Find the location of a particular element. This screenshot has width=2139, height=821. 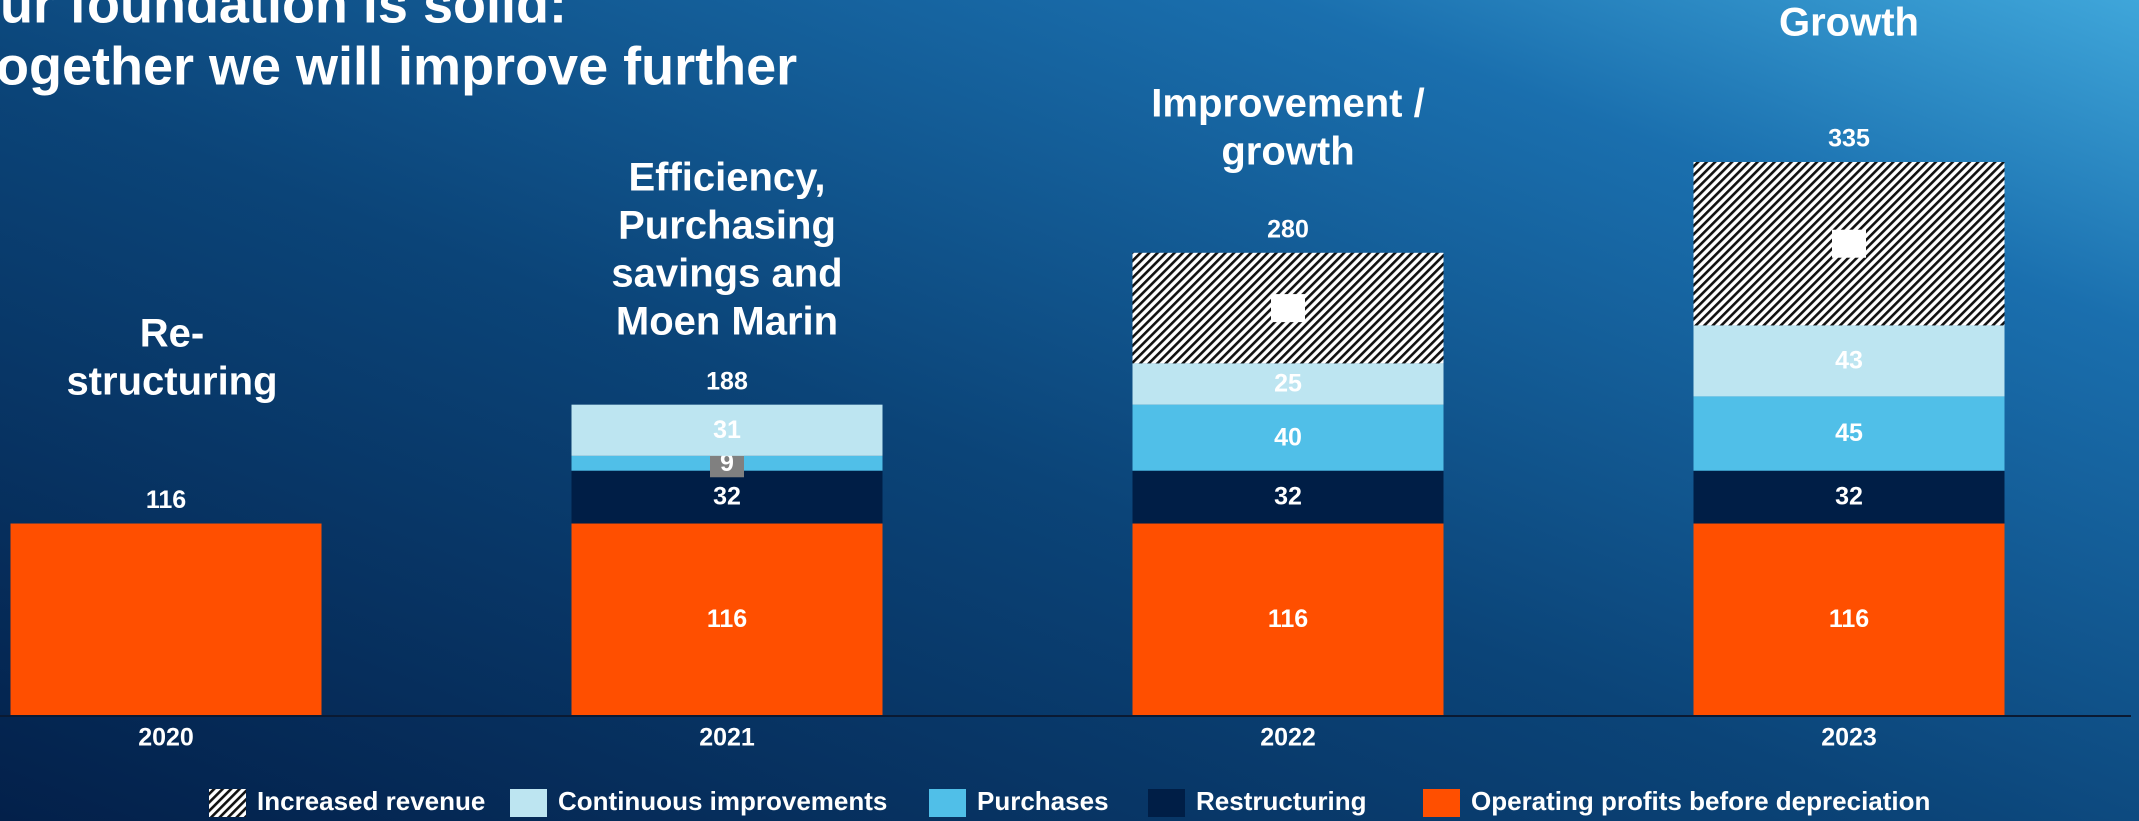

legend-label: Continuous improvements is located at coordinates (722, 801).